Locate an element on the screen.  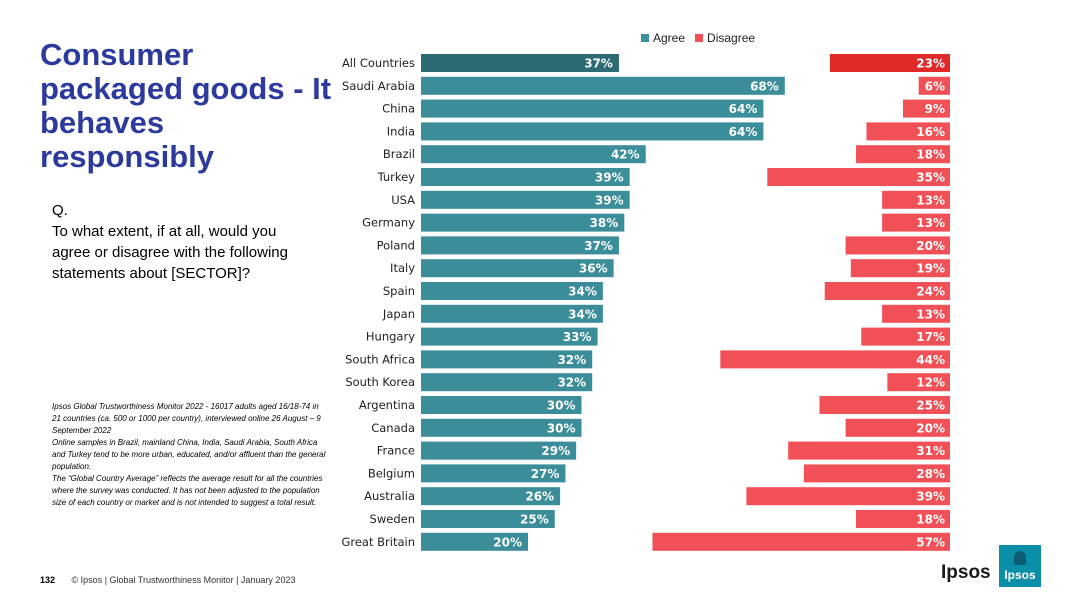
agree-bar-poland is located at coordinates (520, 245).